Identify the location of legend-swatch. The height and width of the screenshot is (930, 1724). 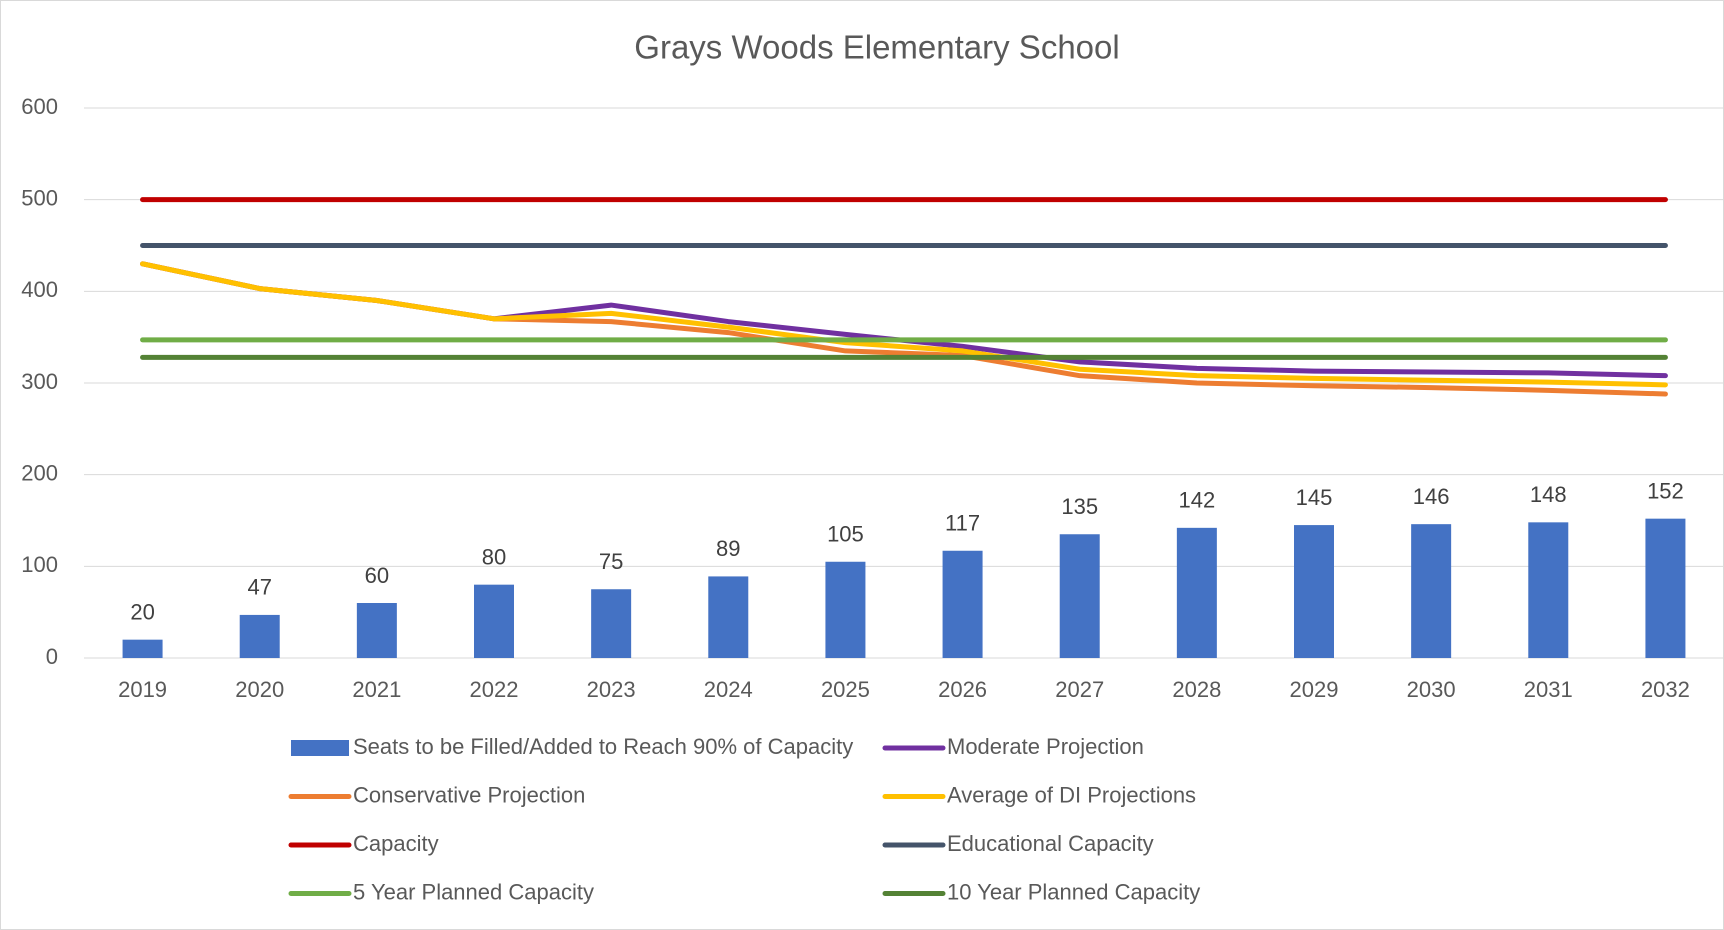
(320, 748).